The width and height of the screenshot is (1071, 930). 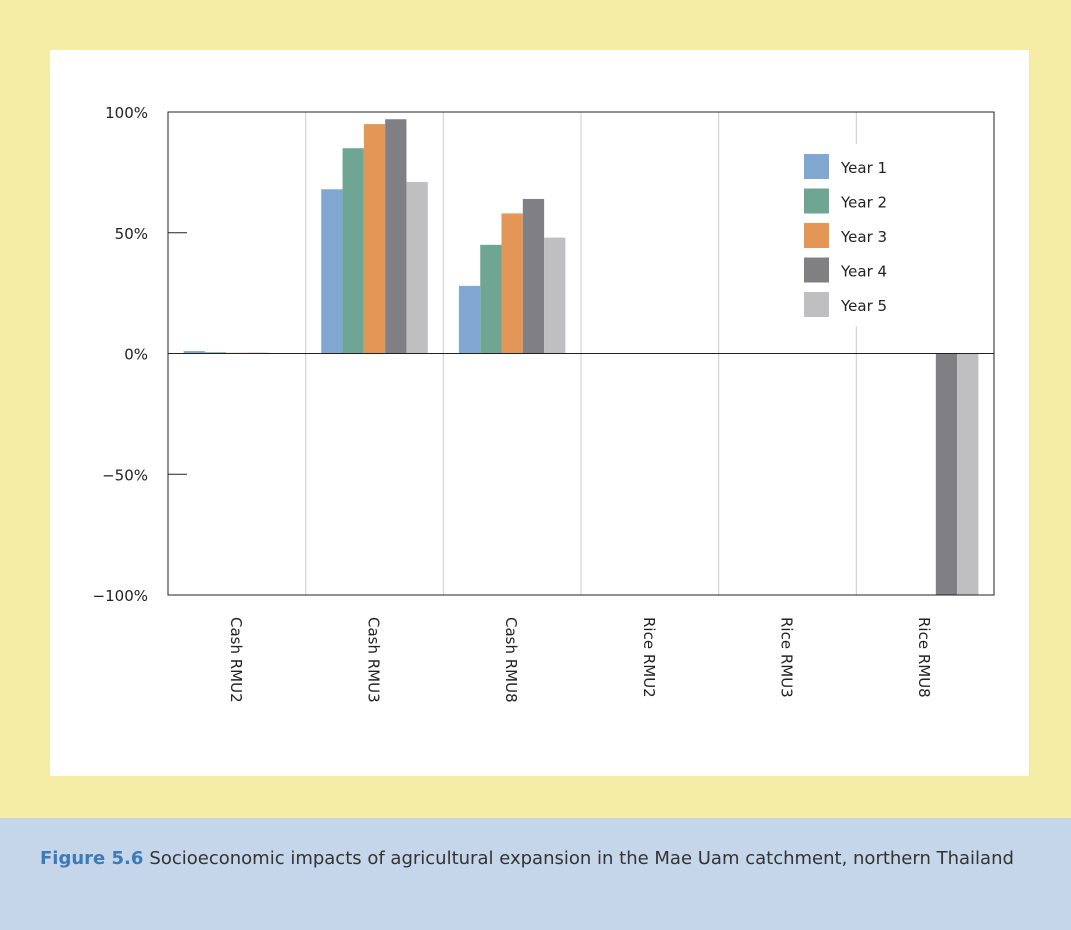 I want to click on legend-label: Year 1, so click(x=863, y=168).